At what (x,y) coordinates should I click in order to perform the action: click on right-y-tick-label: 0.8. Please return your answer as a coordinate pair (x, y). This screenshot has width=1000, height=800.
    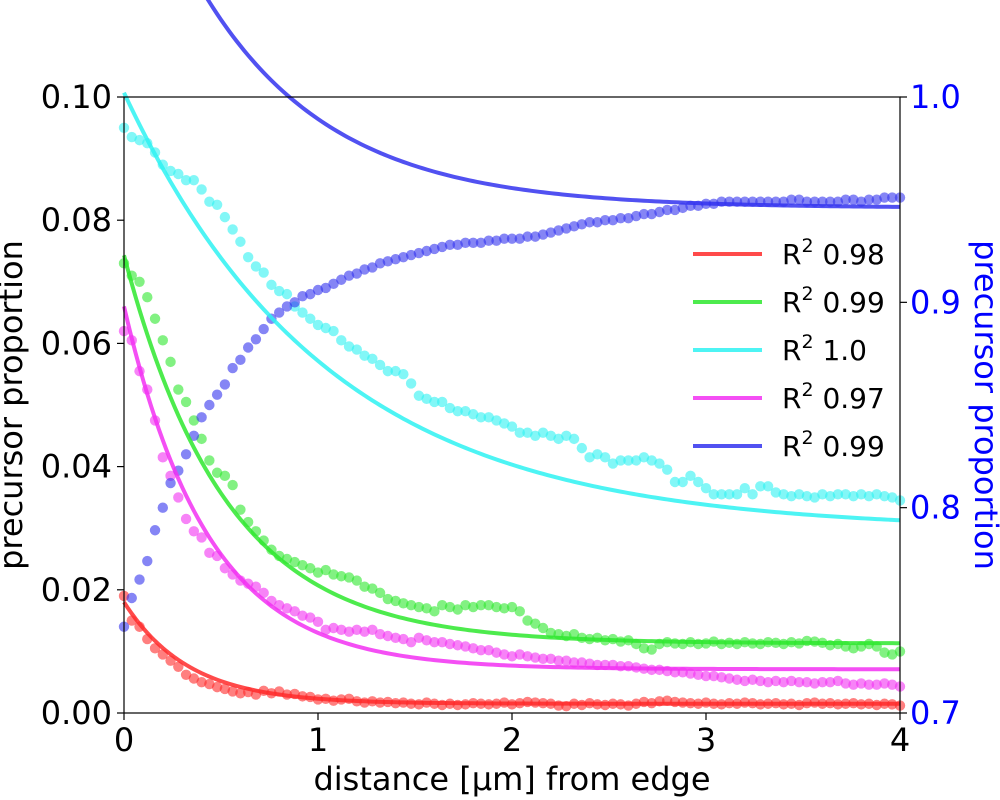
    Looking at the image, I should click on (935, 508).